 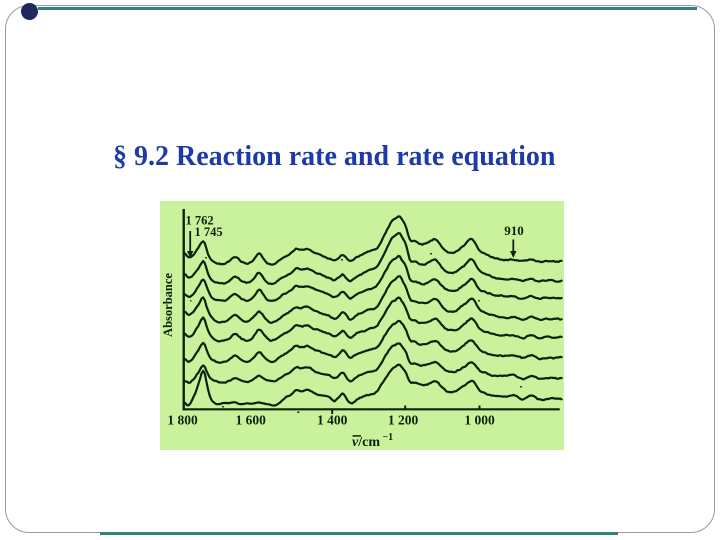 I want to click on svg-text: 1 762, so click(x=200, y=221).